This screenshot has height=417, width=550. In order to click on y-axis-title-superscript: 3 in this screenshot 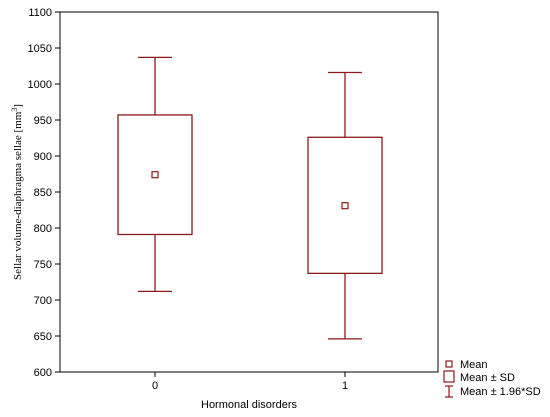, I will do `click(14, 110)`.